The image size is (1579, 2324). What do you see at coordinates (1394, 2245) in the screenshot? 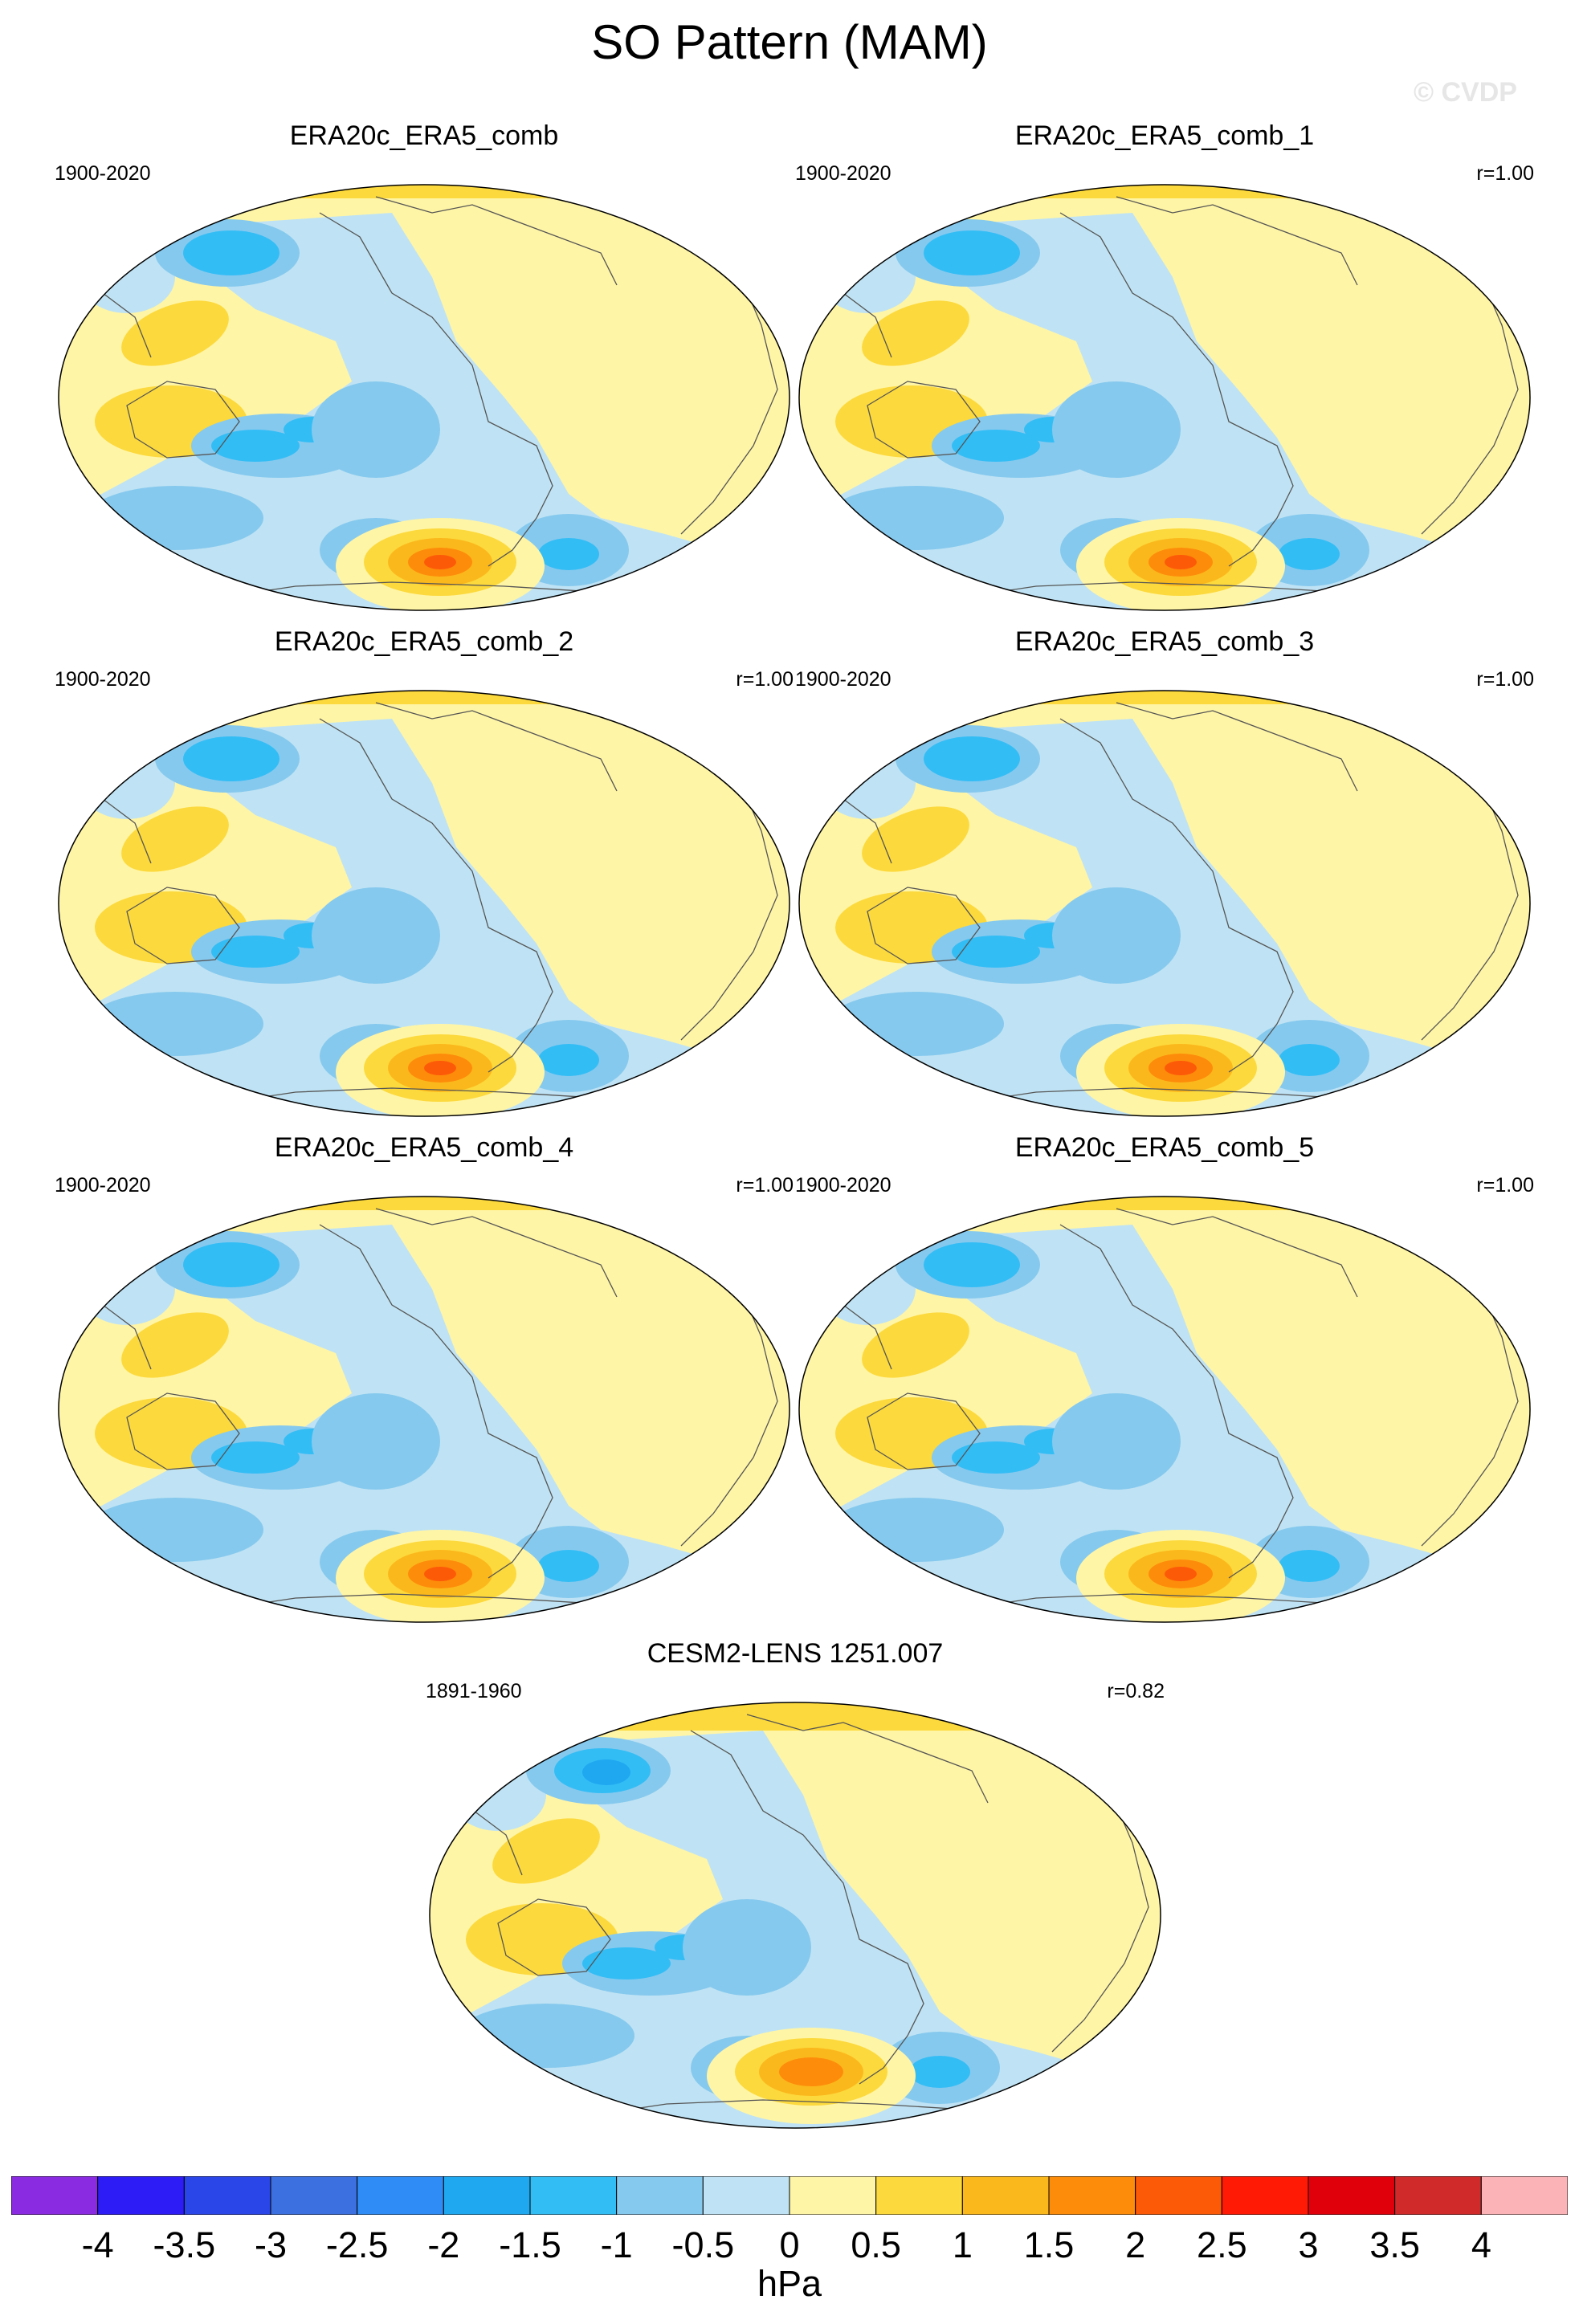
I see `colorbar-tick-label: 3.5` at bounding box center [1394, 2245].